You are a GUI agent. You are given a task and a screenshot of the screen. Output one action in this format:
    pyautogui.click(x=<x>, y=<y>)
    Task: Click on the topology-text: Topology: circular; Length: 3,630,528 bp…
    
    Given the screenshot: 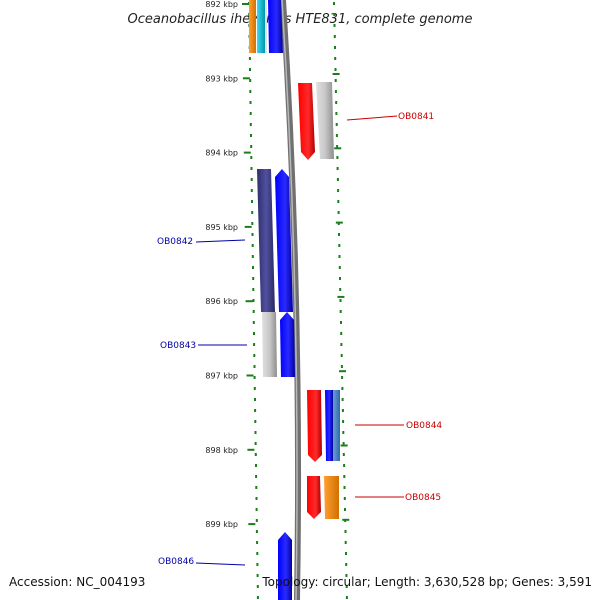 What is the action you would take?
    pyautogui.click(x=426, y=582)
    